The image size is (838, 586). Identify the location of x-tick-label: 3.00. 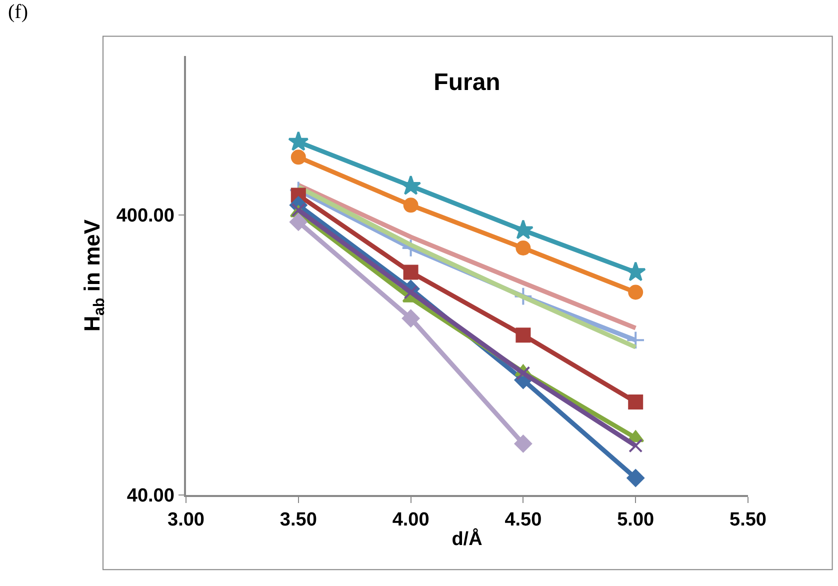
(186, 520).